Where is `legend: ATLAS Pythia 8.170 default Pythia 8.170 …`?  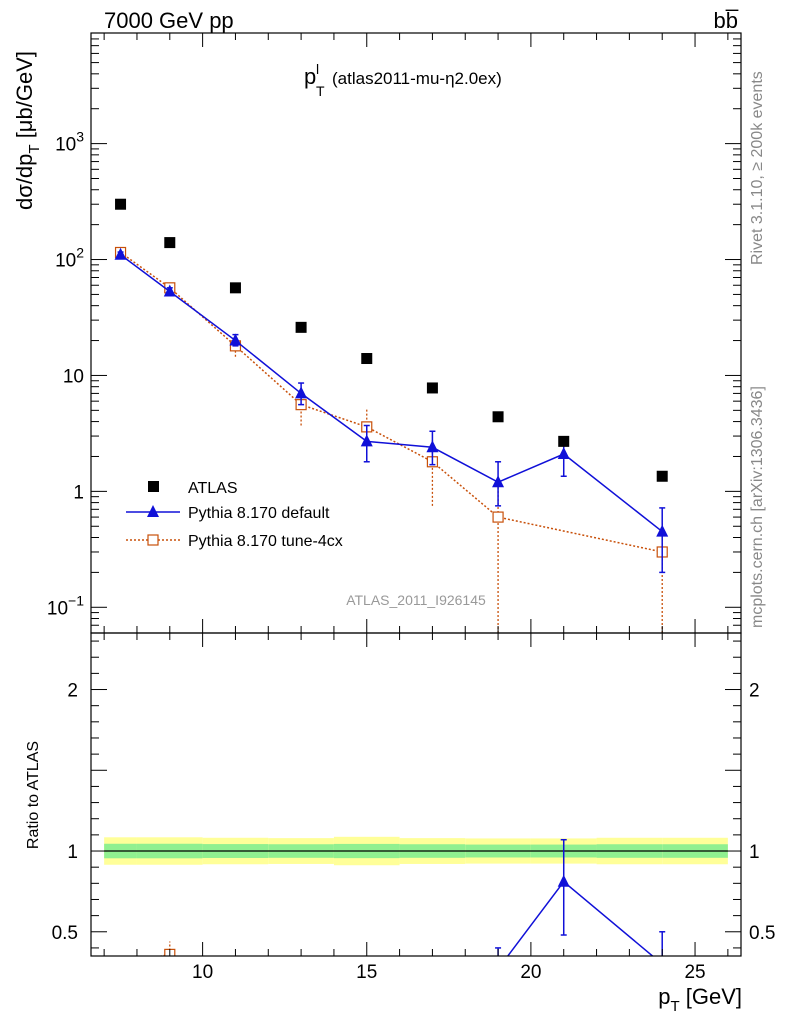
legend: ATLAS Pythia 8.170 default Pythia 8.170 … is located at coordinates (234, 515).